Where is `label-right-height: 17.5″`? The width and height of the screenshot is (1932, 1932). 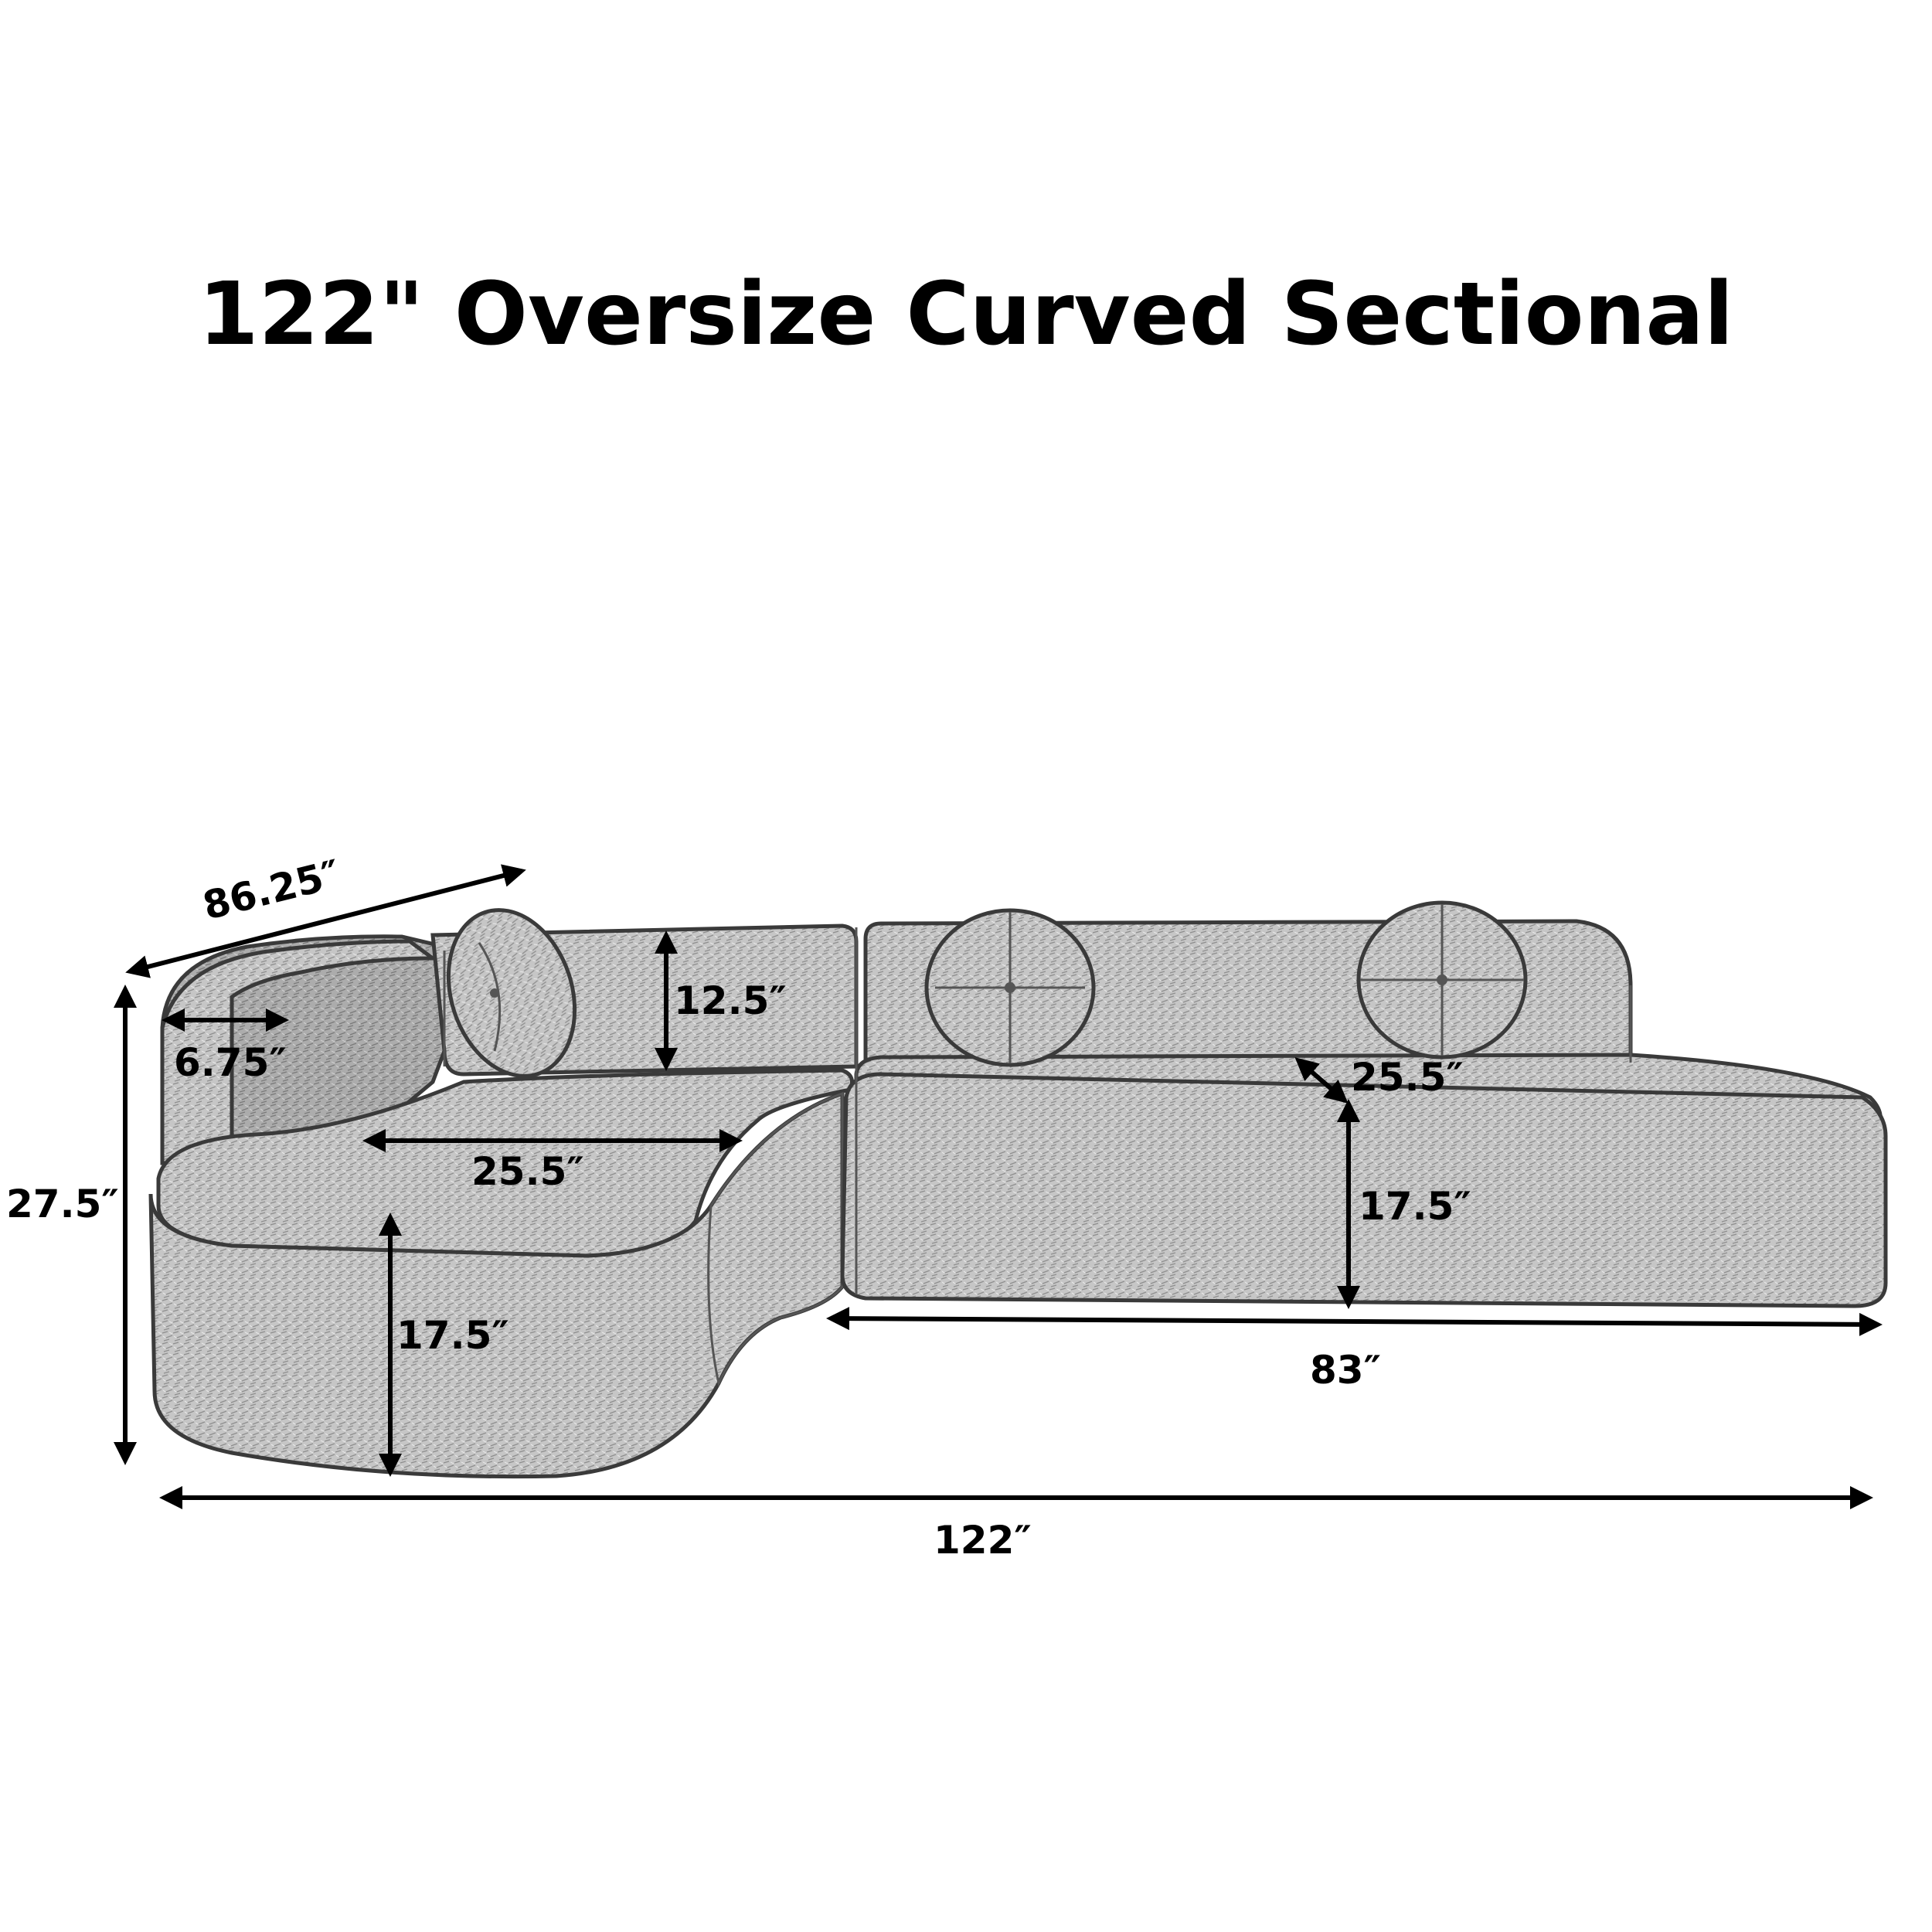
label-right-height: 17.5″ is located at coordinates (1415, 1206).